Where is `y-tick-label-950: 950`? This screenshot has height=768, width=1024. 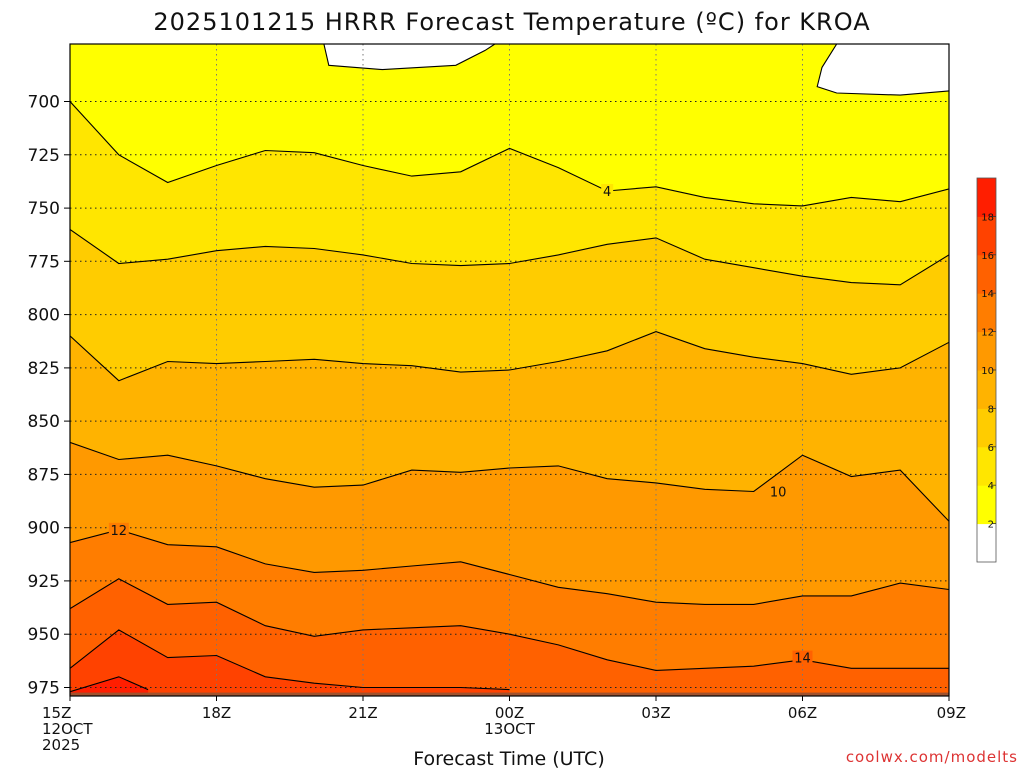 y-tick-label-950: 950 is located at coordinates (44, 635).